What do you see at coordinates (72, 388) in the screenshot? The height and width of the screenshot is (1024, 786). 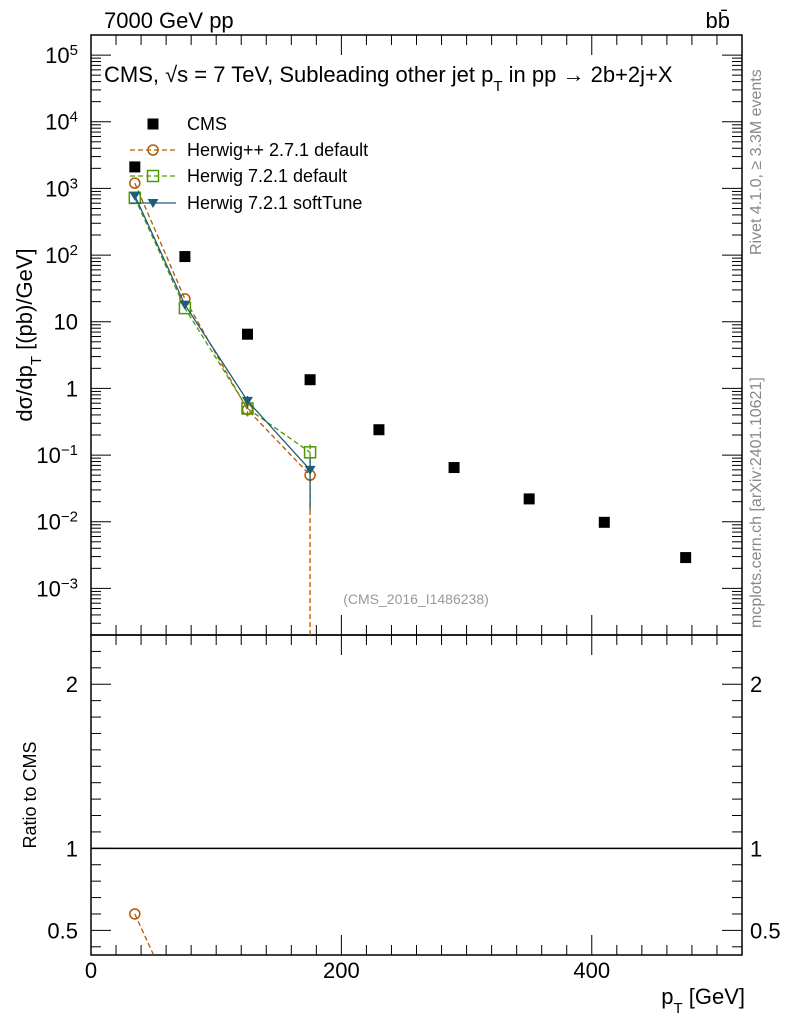 I see `y-tick-label: 1` at bounding box center [72, 388].